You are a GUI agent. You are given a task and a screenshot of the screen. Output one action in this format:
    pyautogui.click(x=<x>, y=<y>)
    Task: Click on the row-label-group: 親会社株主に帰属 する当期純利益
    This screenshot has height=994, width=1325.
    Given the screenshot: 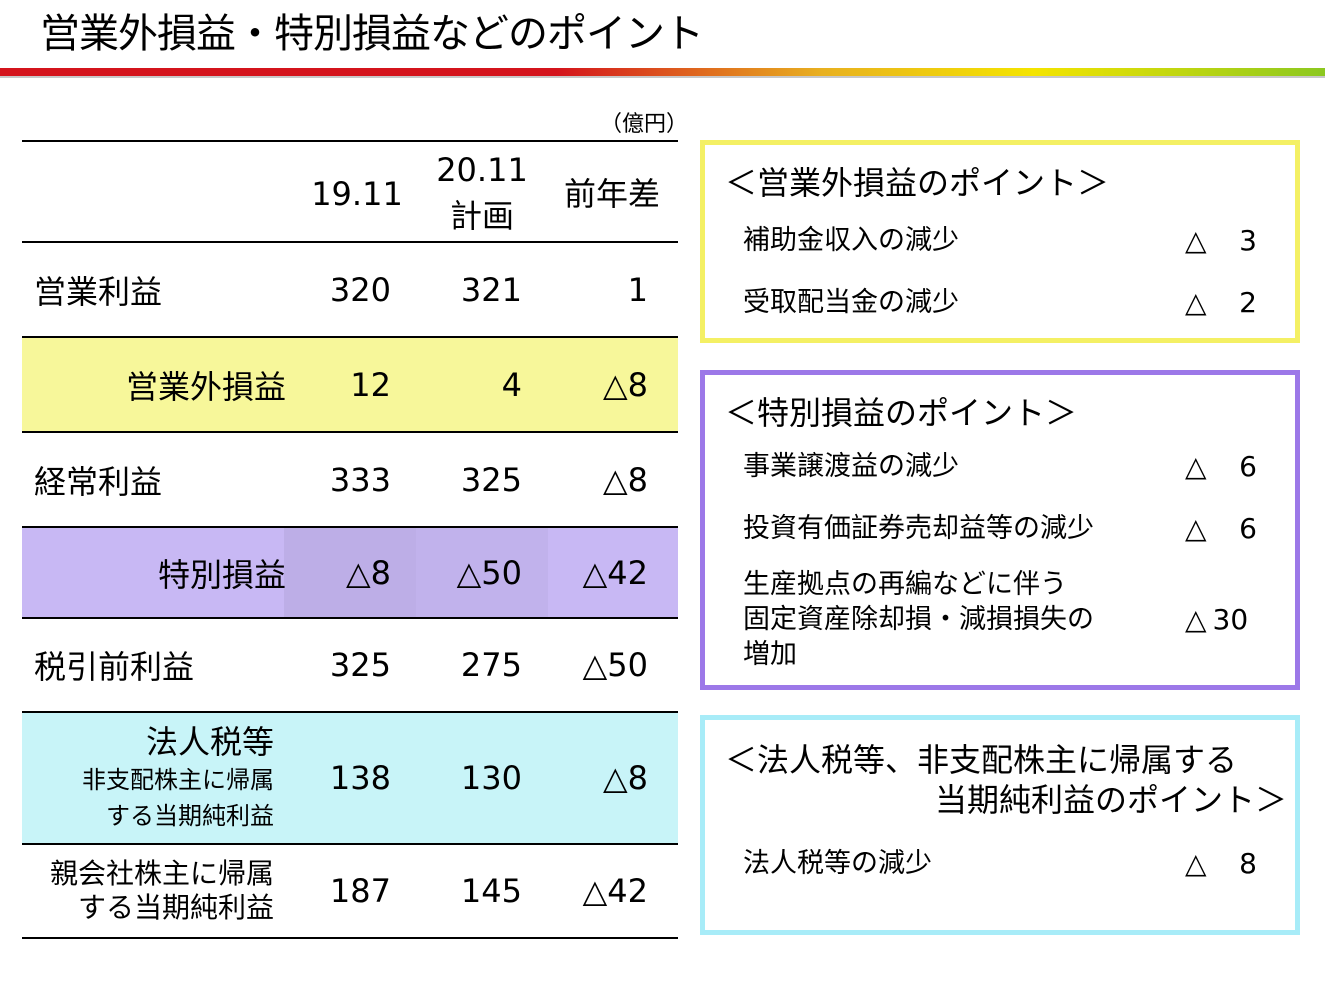 What is the action you would take?
    pyautogui.click(x=148, y=891)
    